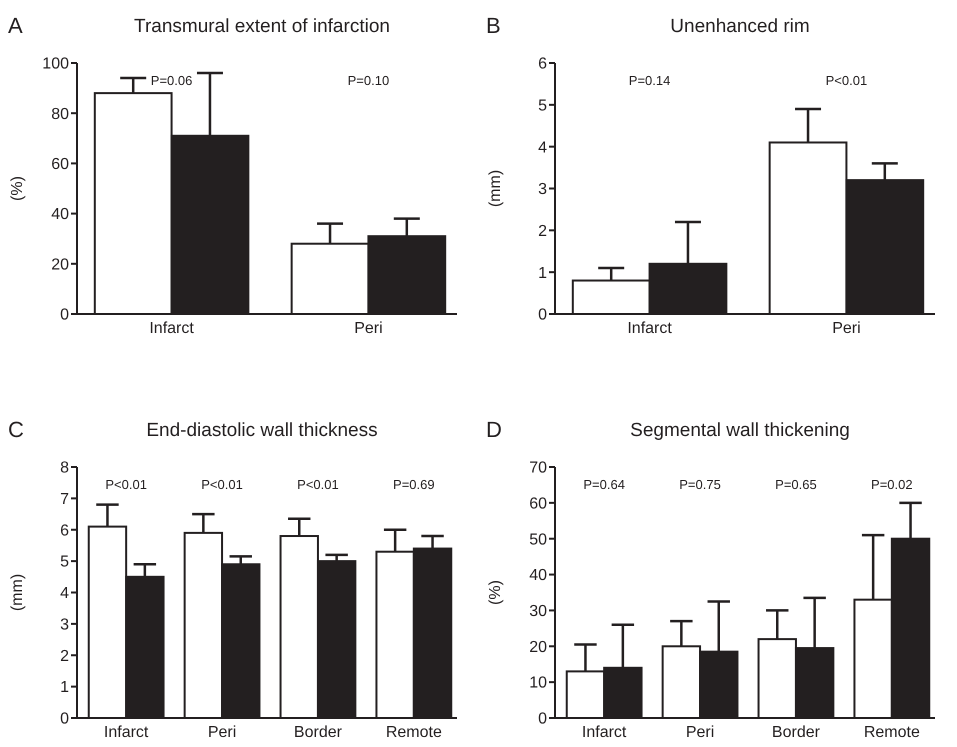 The image size is (957, 747). What do you see at coordinates (56, 64) in the screenshot?
I see `y-tick-label: 100` at bounding box center [56, 64].